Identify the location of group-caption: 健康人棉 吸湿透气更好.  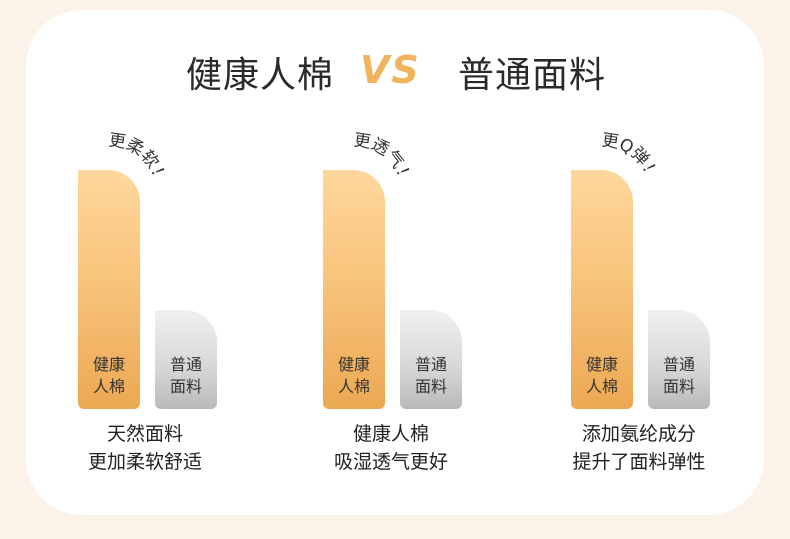
(390, 448).